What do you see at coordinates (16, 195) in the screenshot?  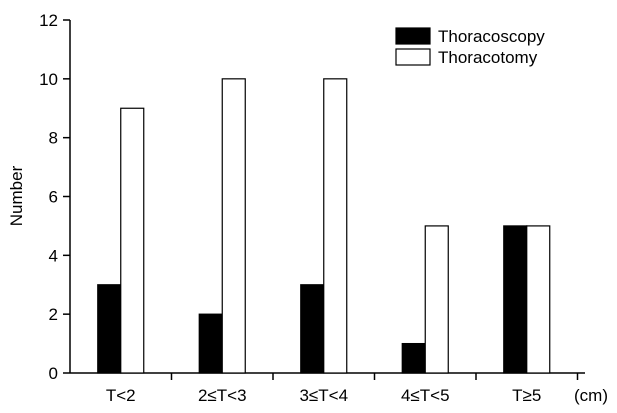 I see `y-axis-label: Number` at bounding box center [16, 195].